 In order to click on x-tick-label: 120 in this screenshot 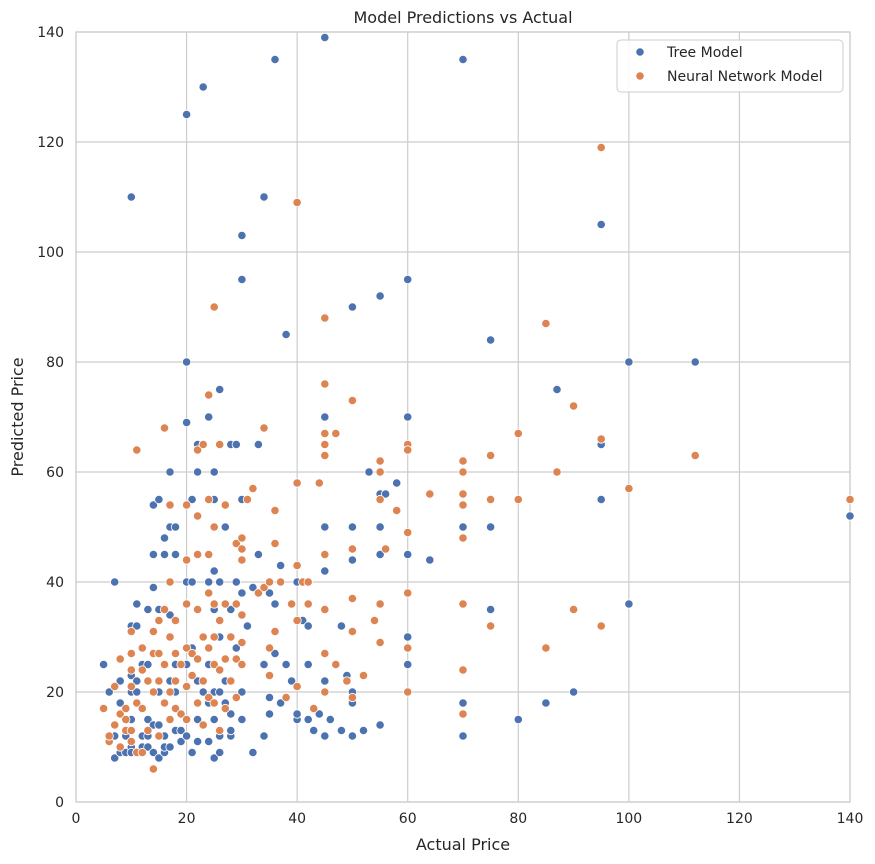, I will do `click(739, 819)`.